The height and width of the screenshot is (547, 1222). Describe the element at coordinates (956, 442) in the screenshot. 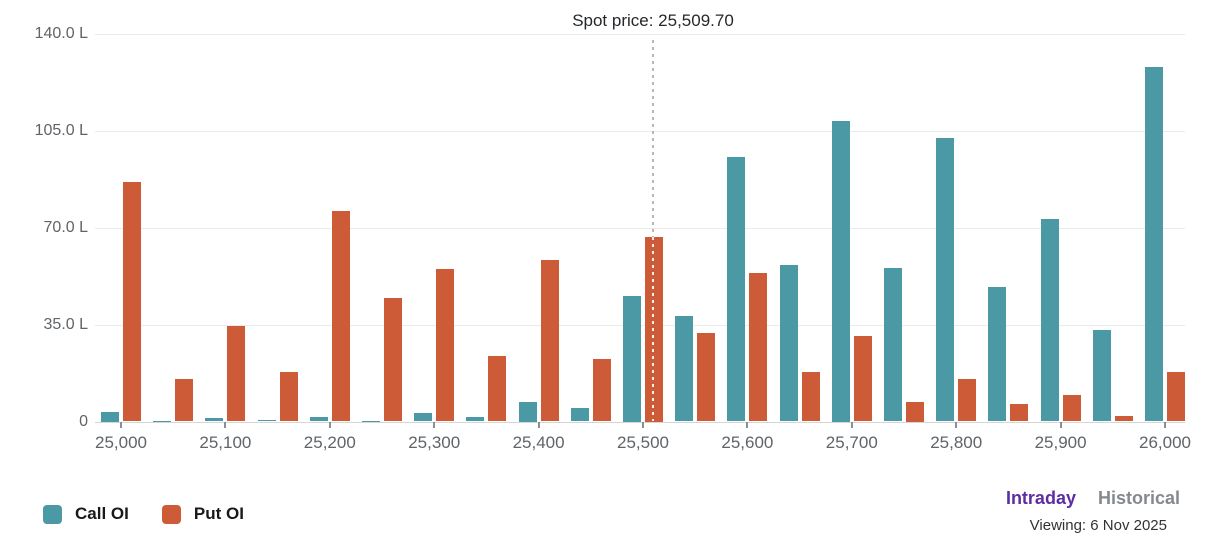

I see `x-axis-label: 25,800` at that location.